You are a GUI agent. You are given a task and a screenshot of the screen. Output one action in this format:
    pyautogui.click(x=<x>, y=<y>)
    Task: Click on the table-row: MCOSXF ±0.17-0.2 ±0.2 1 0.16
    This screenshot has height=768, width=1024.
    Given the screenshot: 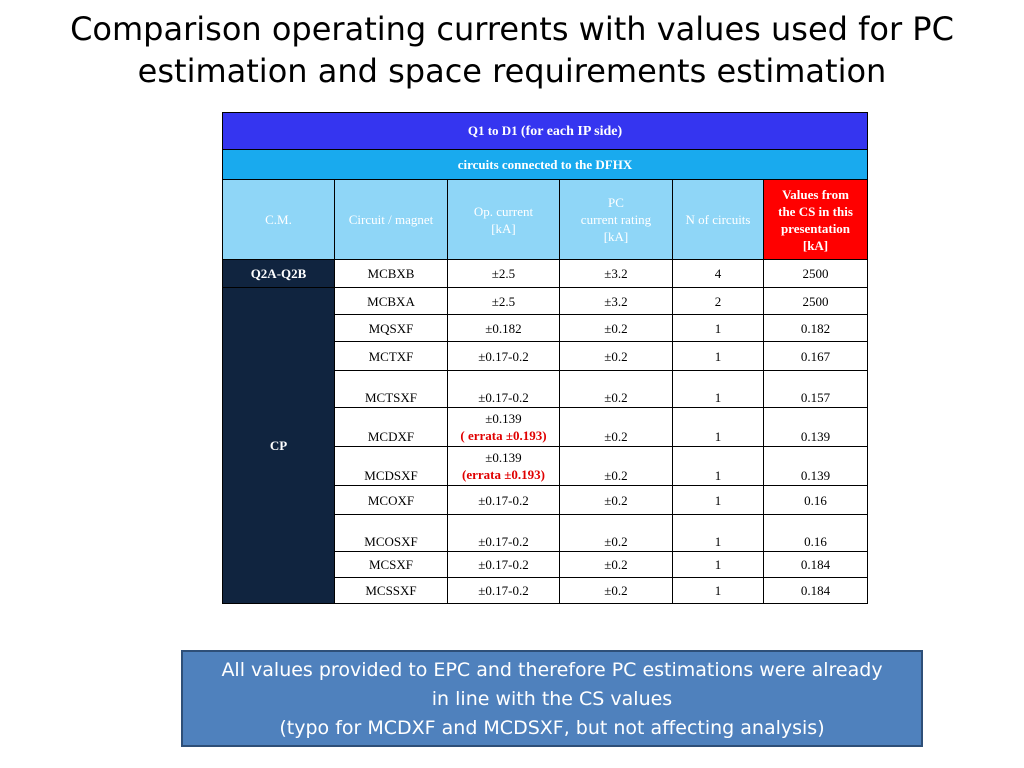 What is the action you would take?
    pyautogui.click(x=545, y=533)
    